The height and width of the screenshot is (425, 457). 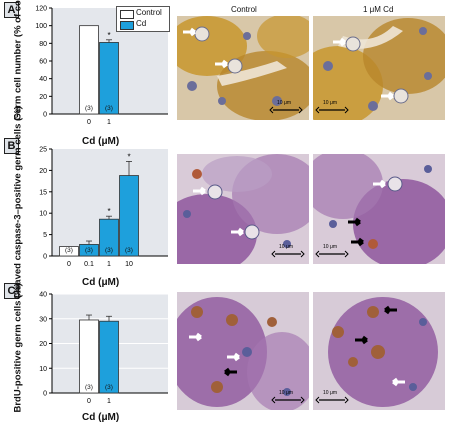 What do you see at coordinates (100, 208) in the screenshot?
I see `chart-b: 0 5 10 15 20 25 (3) 0 (3) 0.1 * (3) 1 * (3) 10` at bounding box center [100, 208].